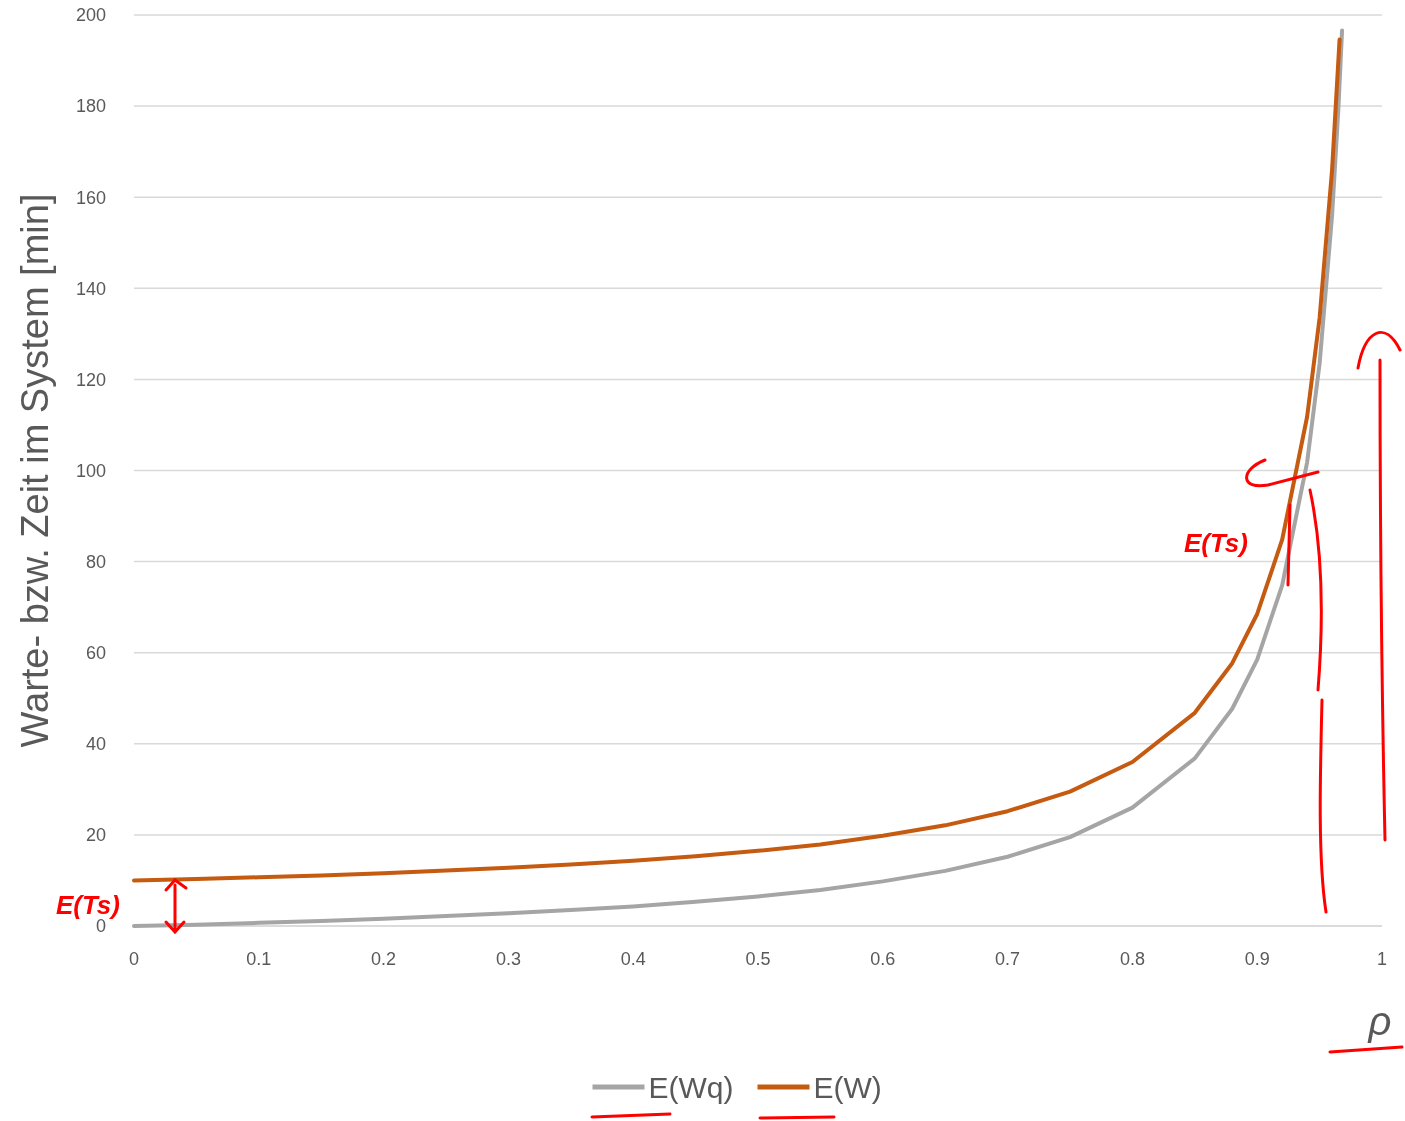  Describe the element at coordinates (758, 959) in the screenshot. I see `x-tick-label: 0.5` at that location.